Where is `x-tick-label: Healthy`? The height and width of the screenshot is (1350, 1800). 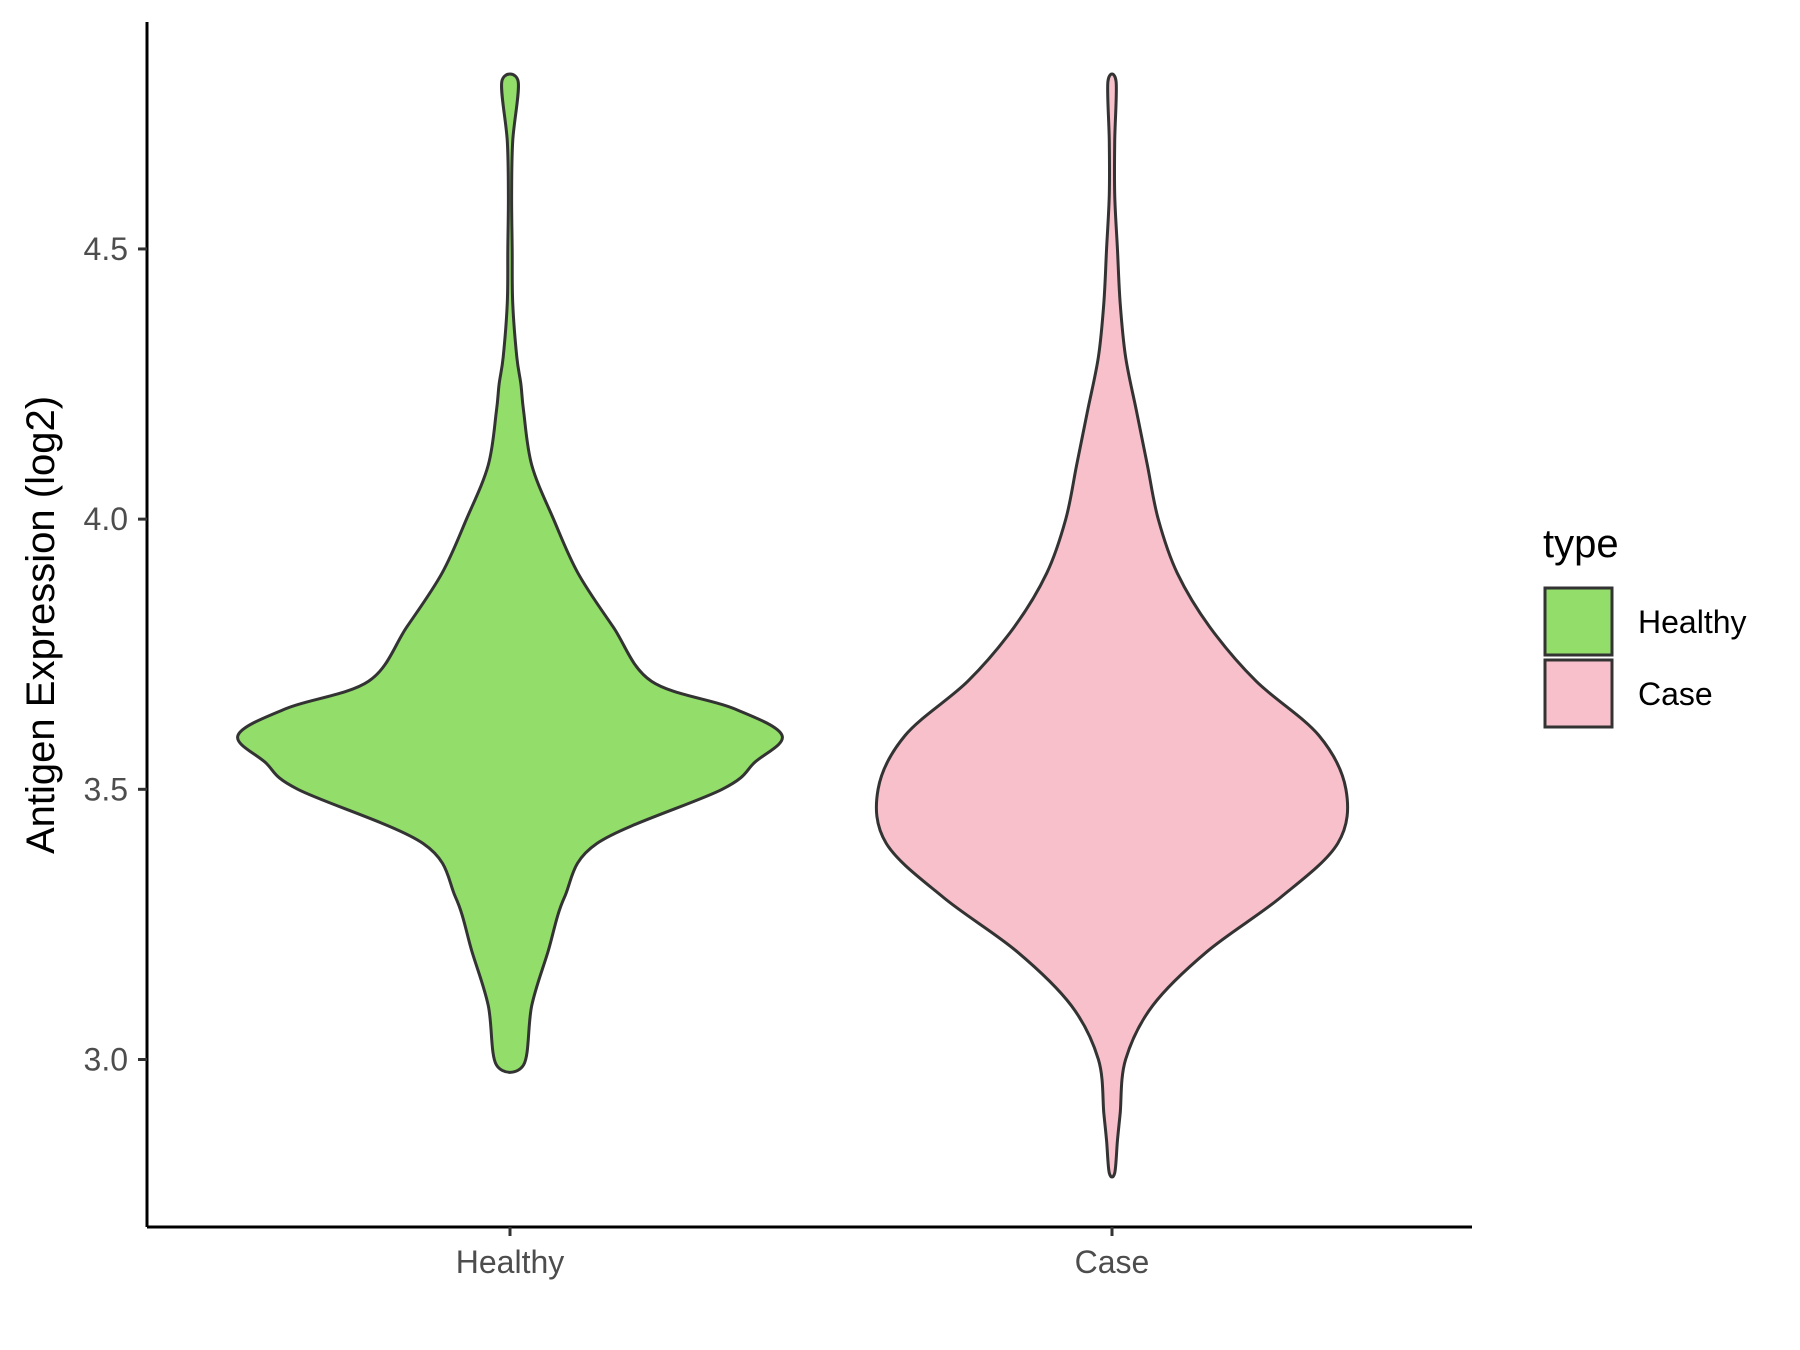 x-tick-label: Healthy is located at coordinates (510, 1262).